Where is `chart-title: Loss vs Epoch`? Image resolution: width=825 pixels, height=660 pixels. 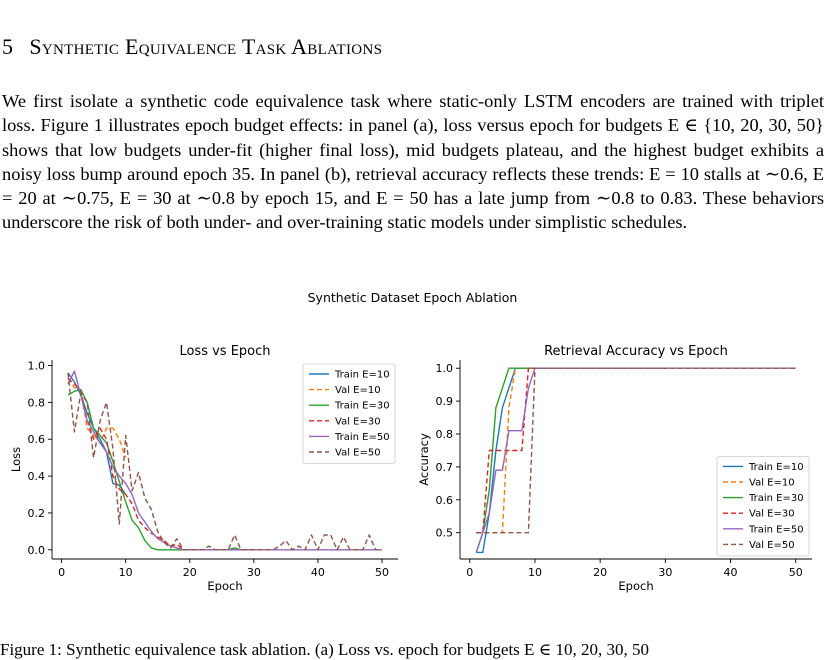
chart-title: Loss vs Epoch is located at coordinates (224, 351).